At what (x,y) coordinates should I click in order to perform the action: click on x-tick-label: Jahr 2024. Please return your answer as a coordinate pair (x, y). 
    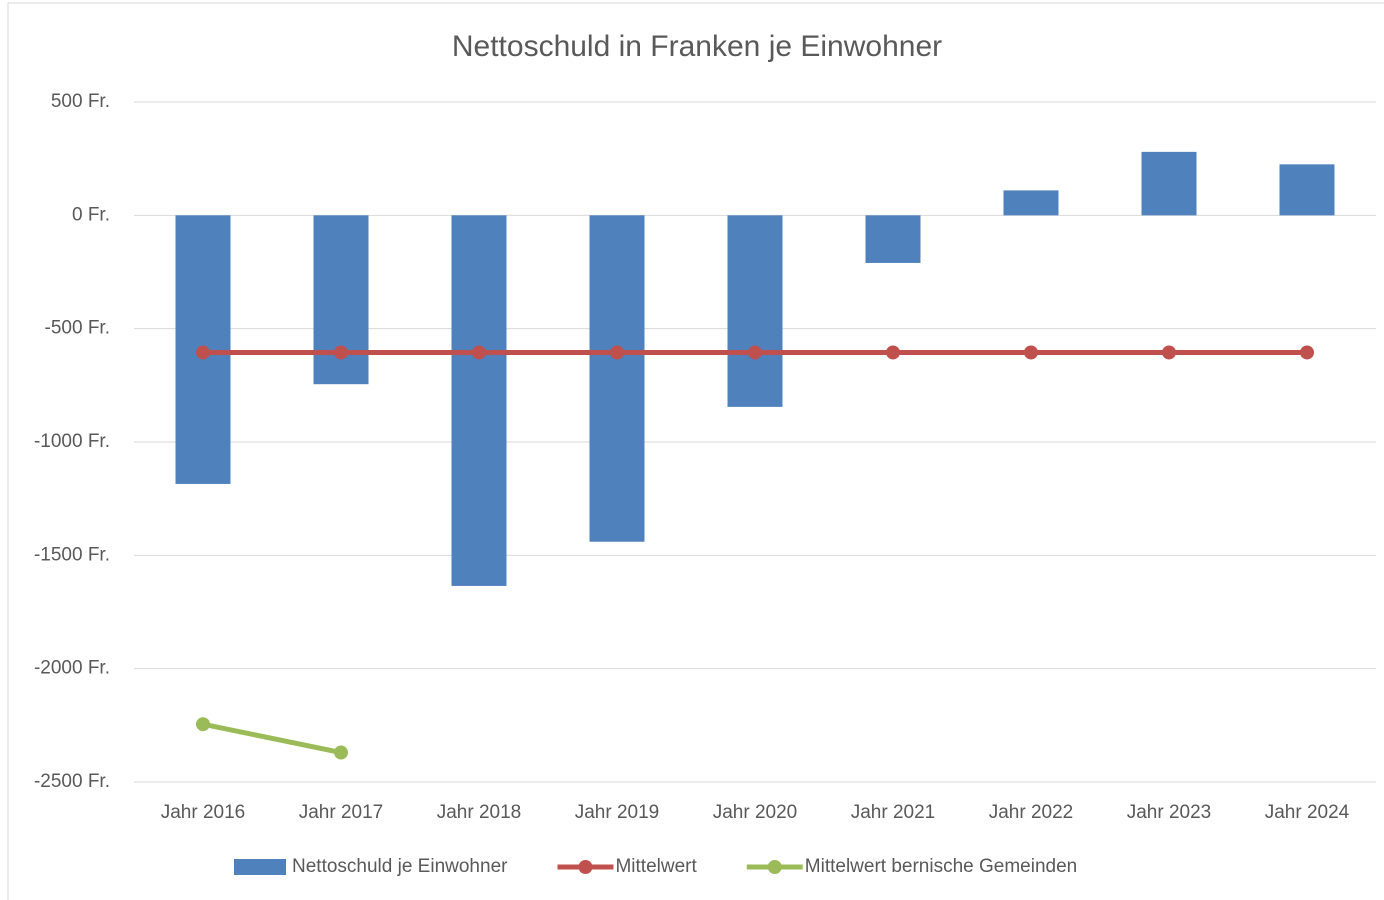
    Looking at the image, I should click on (1307, 812).